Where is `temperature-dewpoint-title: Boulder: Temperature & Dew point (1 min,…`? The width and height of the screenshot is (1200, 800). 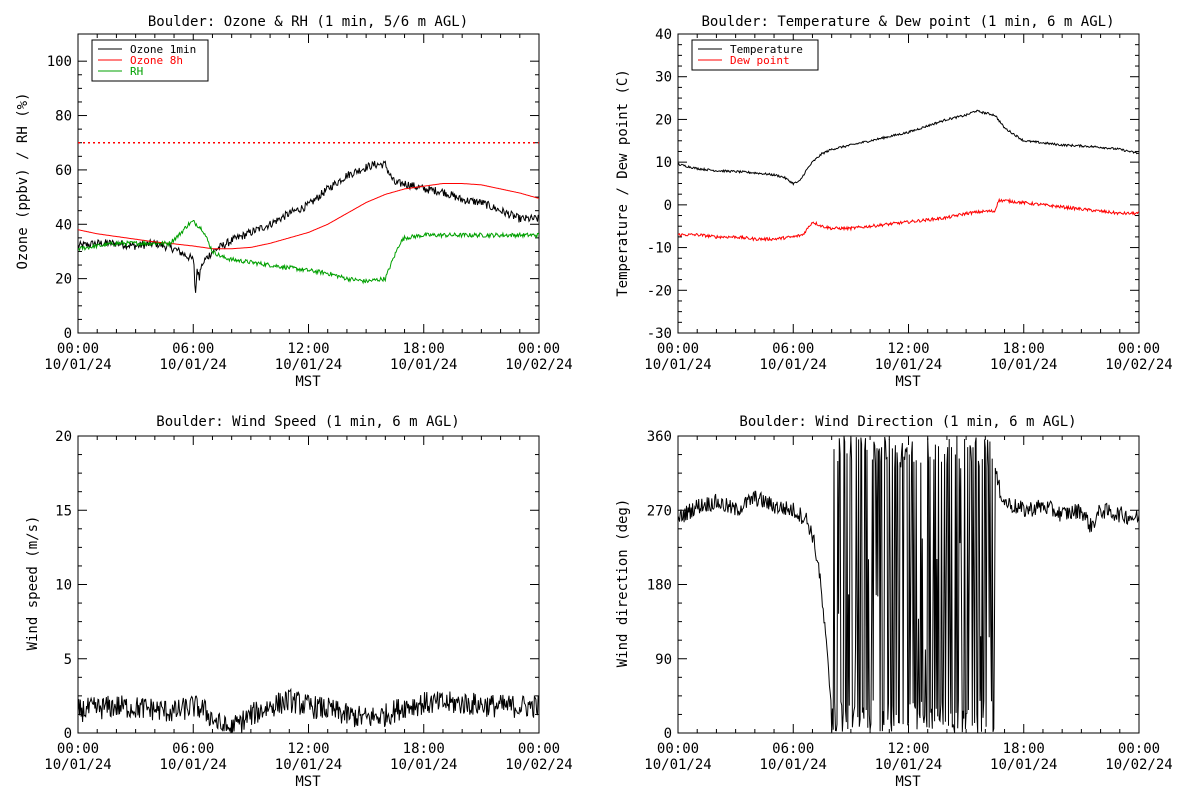 temperature-dewpoint-title: Boulder: Temperature & Dew point (1 min,… is located at coordinates (907, 22).